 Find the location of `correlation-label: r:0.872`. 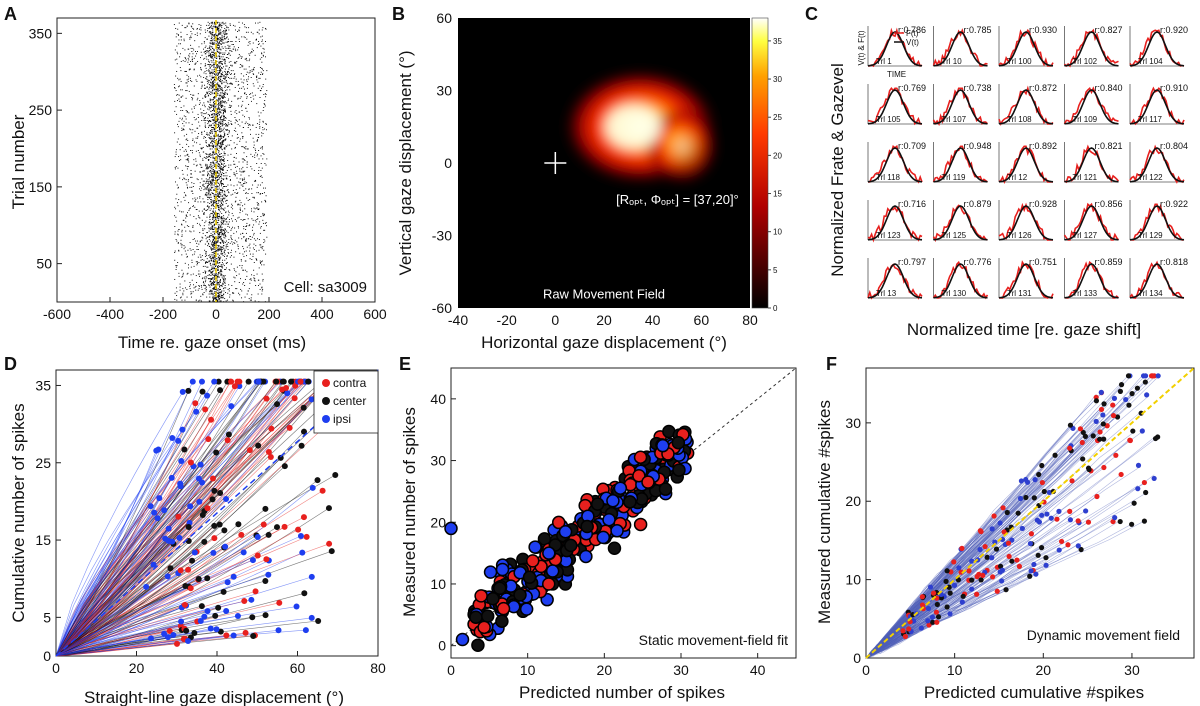

correlation-label: r:0.872 is located at coordinates (1043, 88).